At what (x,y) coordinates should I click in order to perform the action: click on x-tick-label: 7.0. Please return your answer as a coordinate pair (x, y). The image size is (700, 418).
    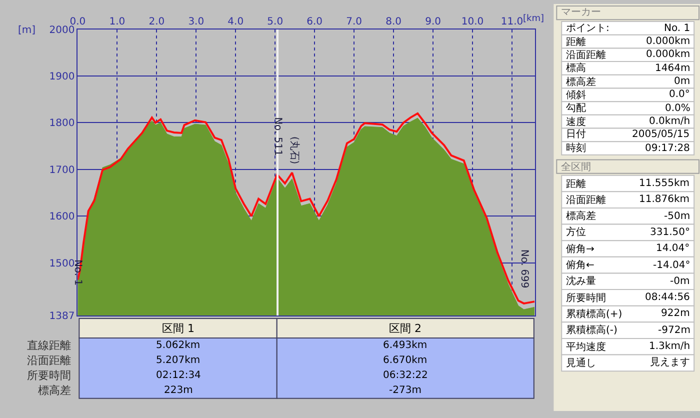
    Looking at the image, I should click on (354, 22).